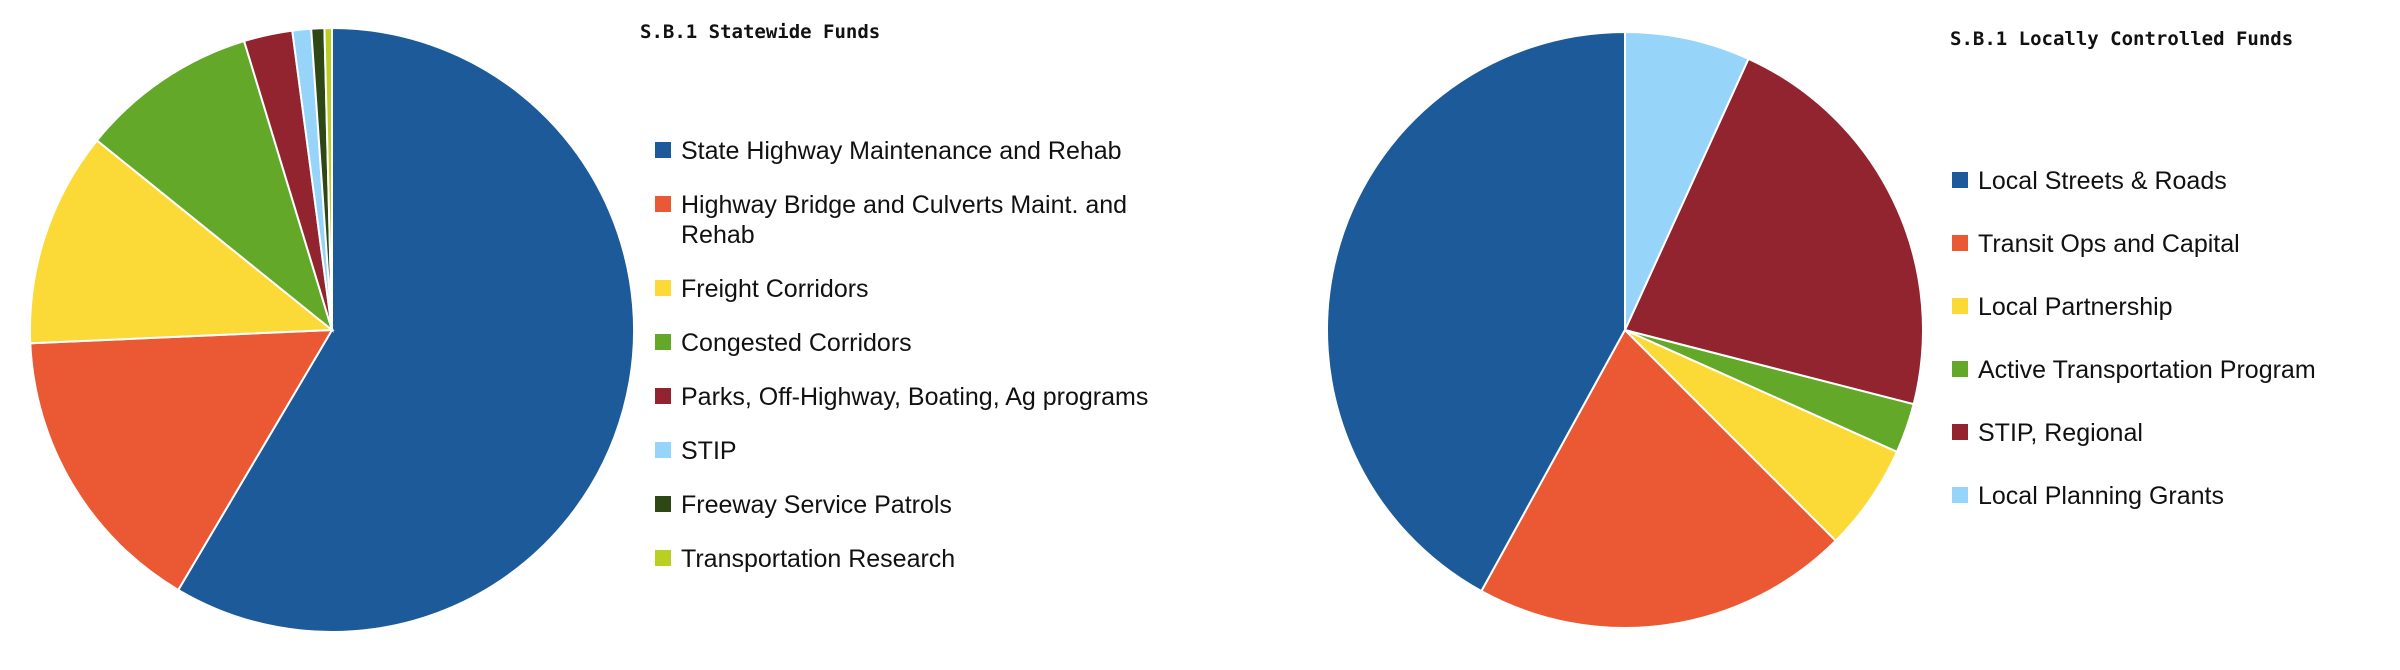 Image resolution: width=2400 pixels, height=670 pixels. I want to click on legend-label: STIP, Regional, so click(2060, 433).